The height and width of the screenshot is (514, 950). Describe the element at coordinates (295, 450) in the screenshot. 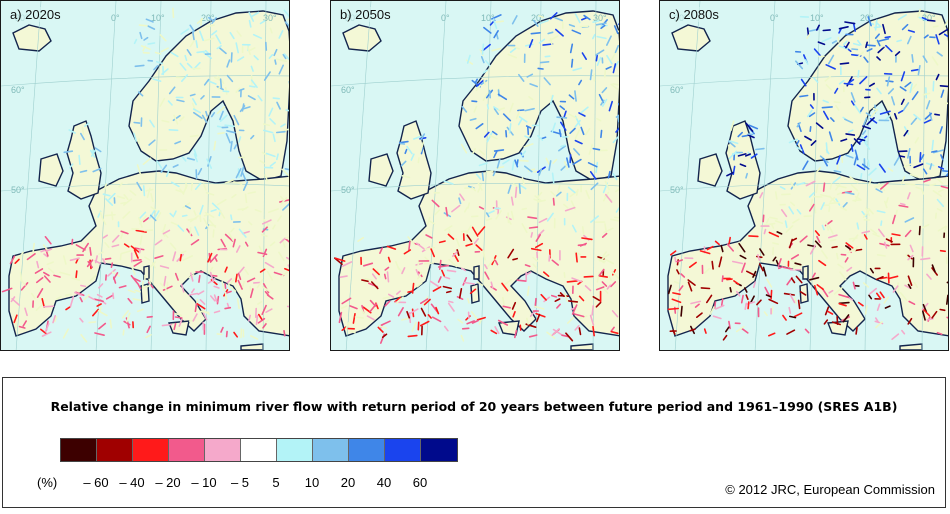

I see `legend-swatch` at that location.